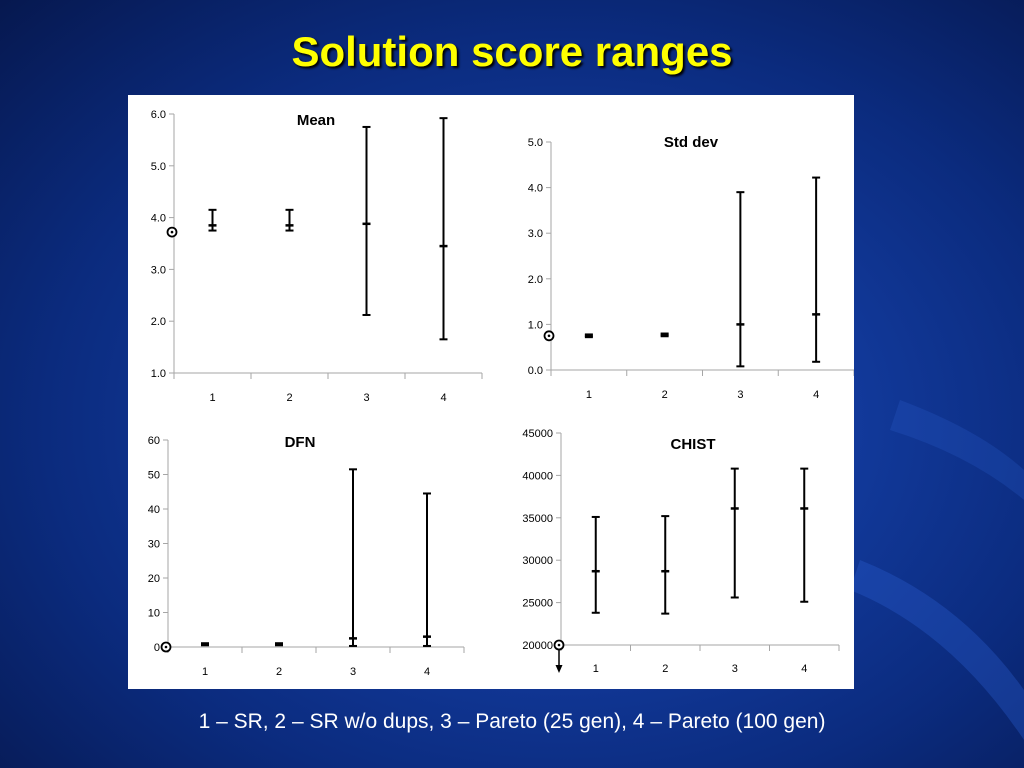 The image size is (1024, 768). Describe the element at coordinates (158, 322) in the screenshot. I see `chart1-y-tick-label: 2.0` at that location.